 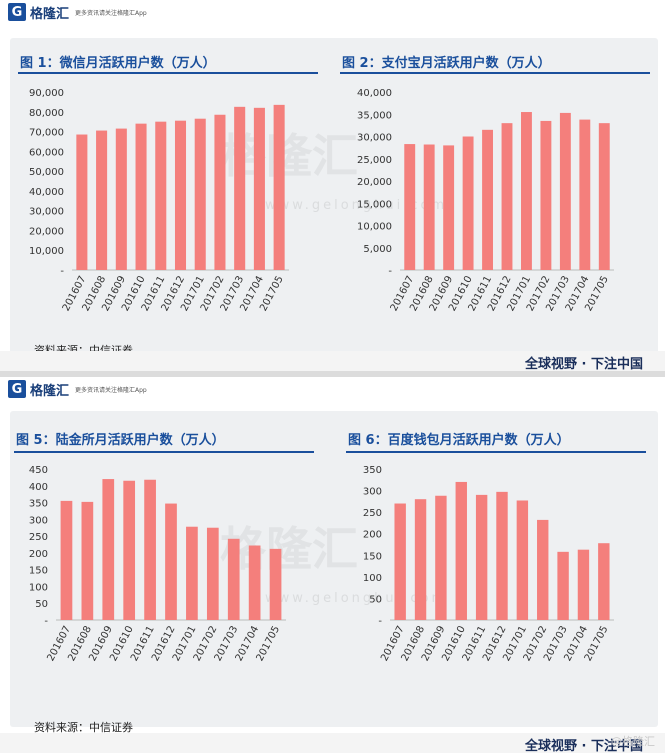 What do you see at coordinates (374, 160) in the screenshot?
I see `y-tick-label: 25,000` at bounding box center [374, 160].